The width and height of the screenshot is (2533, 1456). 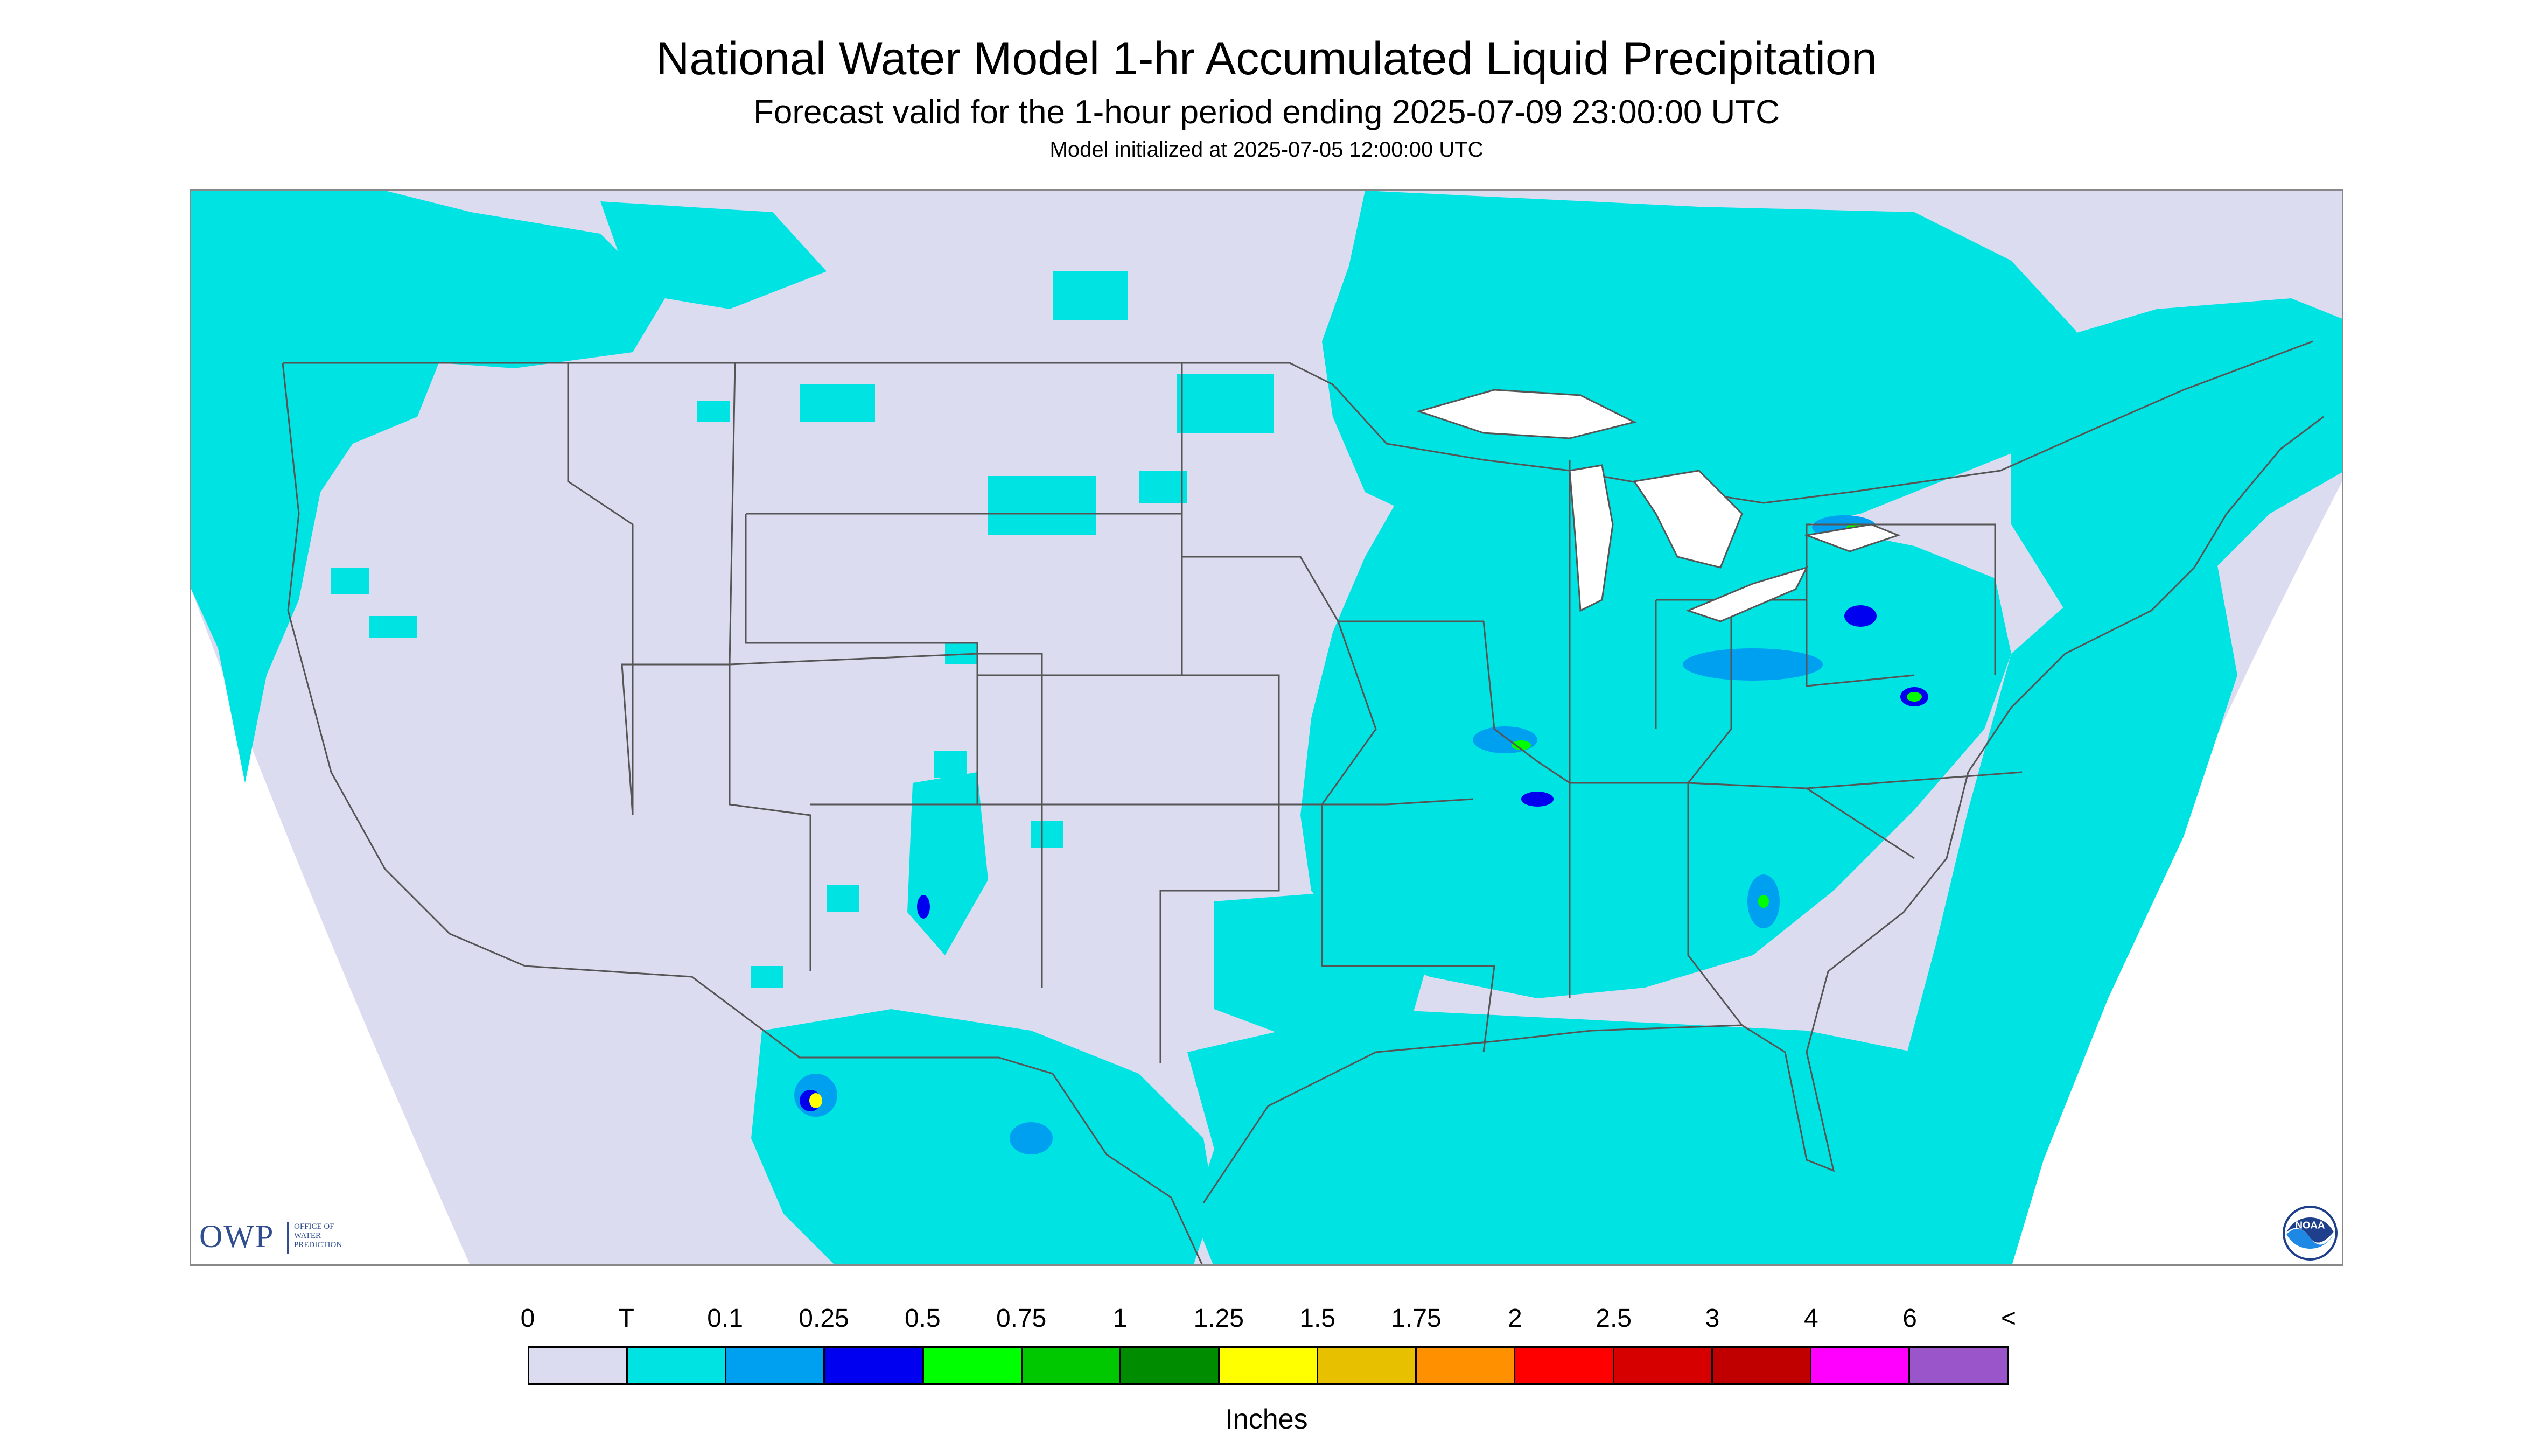 I want to click on legend-tick-label: 2, so click(x=1515, y=1318).